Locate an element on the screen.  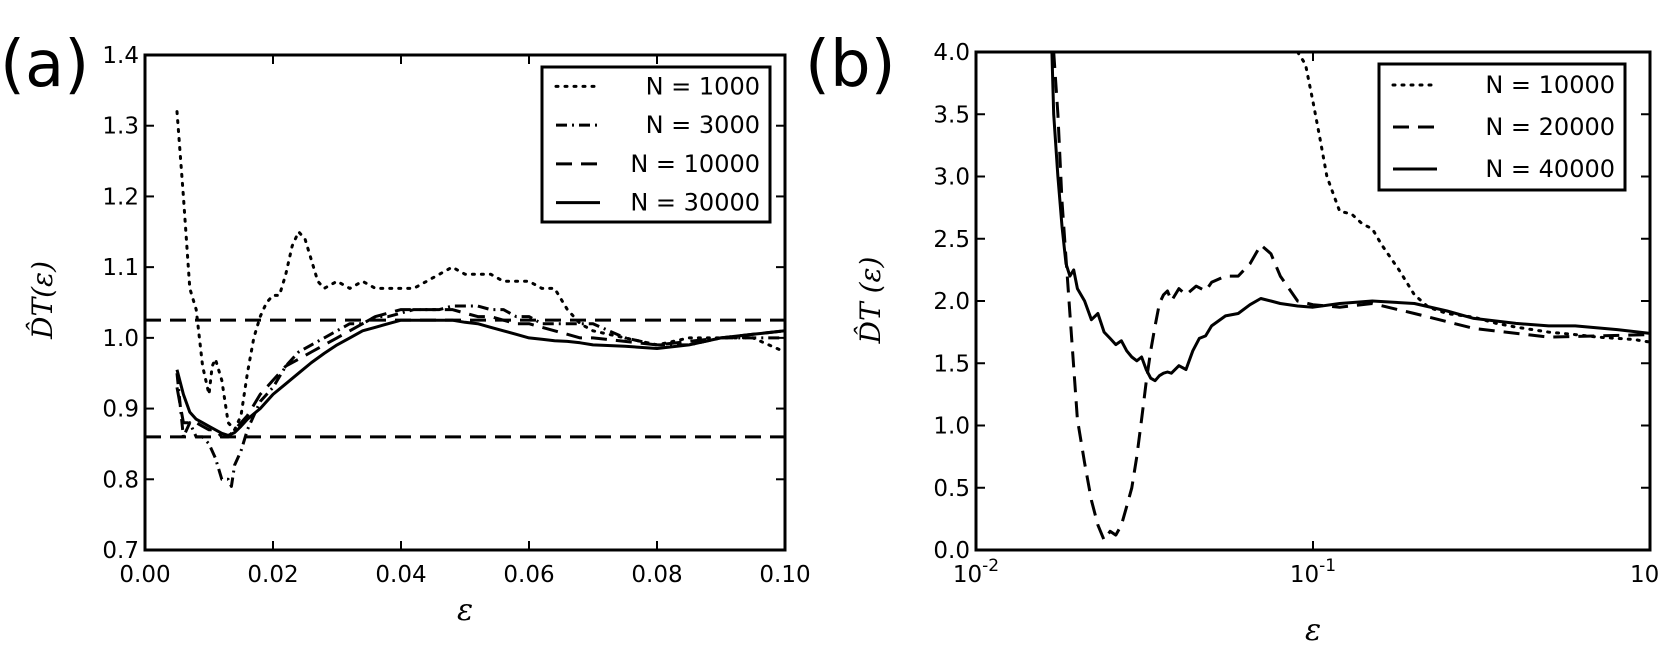
b-y-tick-label: 0.0 is located at coordinates (951, 551).